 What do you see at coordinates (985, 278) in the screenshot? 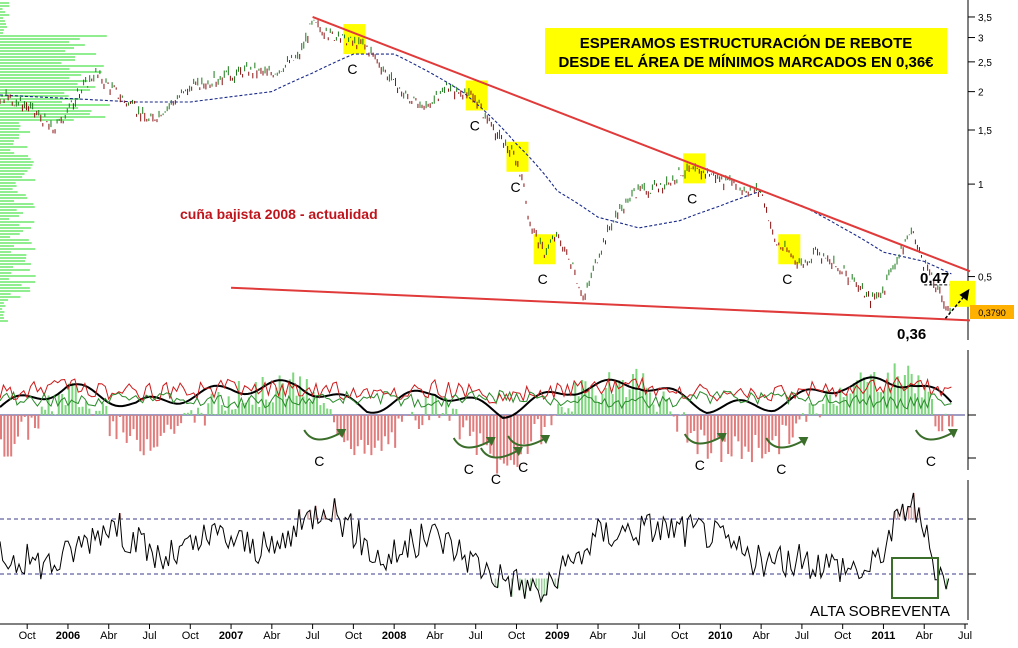
I see `price-axis-tick-label: 0,5` at bounding box center [985, 278].